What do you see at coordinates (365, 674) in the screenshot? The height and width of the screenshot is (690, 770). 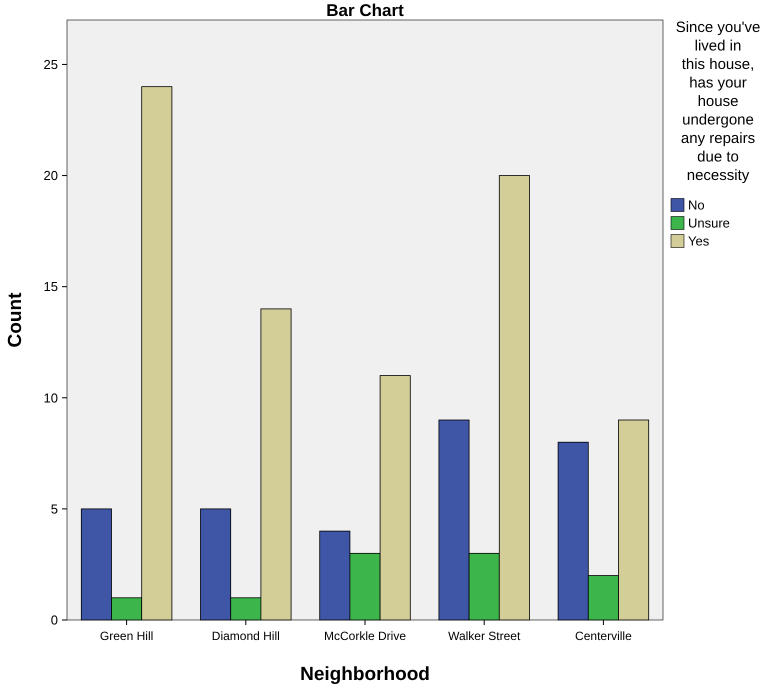 I see `x-axis-title: Neighborhood` at bounding box center [365, 674].